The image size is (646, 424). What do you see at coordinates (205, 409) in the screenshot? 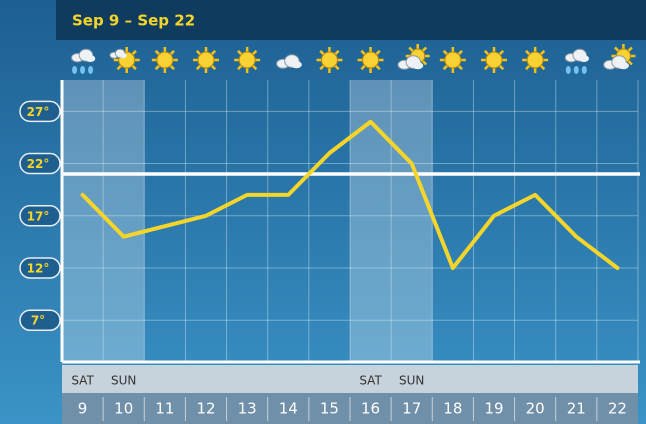
I see `x-tick-label: 12` at bounding box center [205, 409].